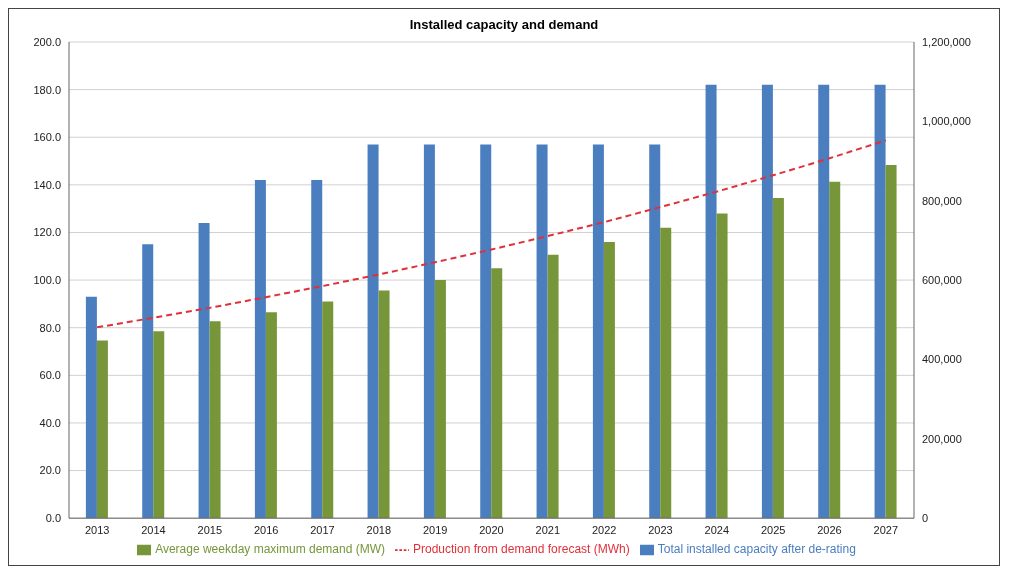 This screenshot has width=1009, height=574. I want to click on y-tick-label: 60.0, so click(50, 375).